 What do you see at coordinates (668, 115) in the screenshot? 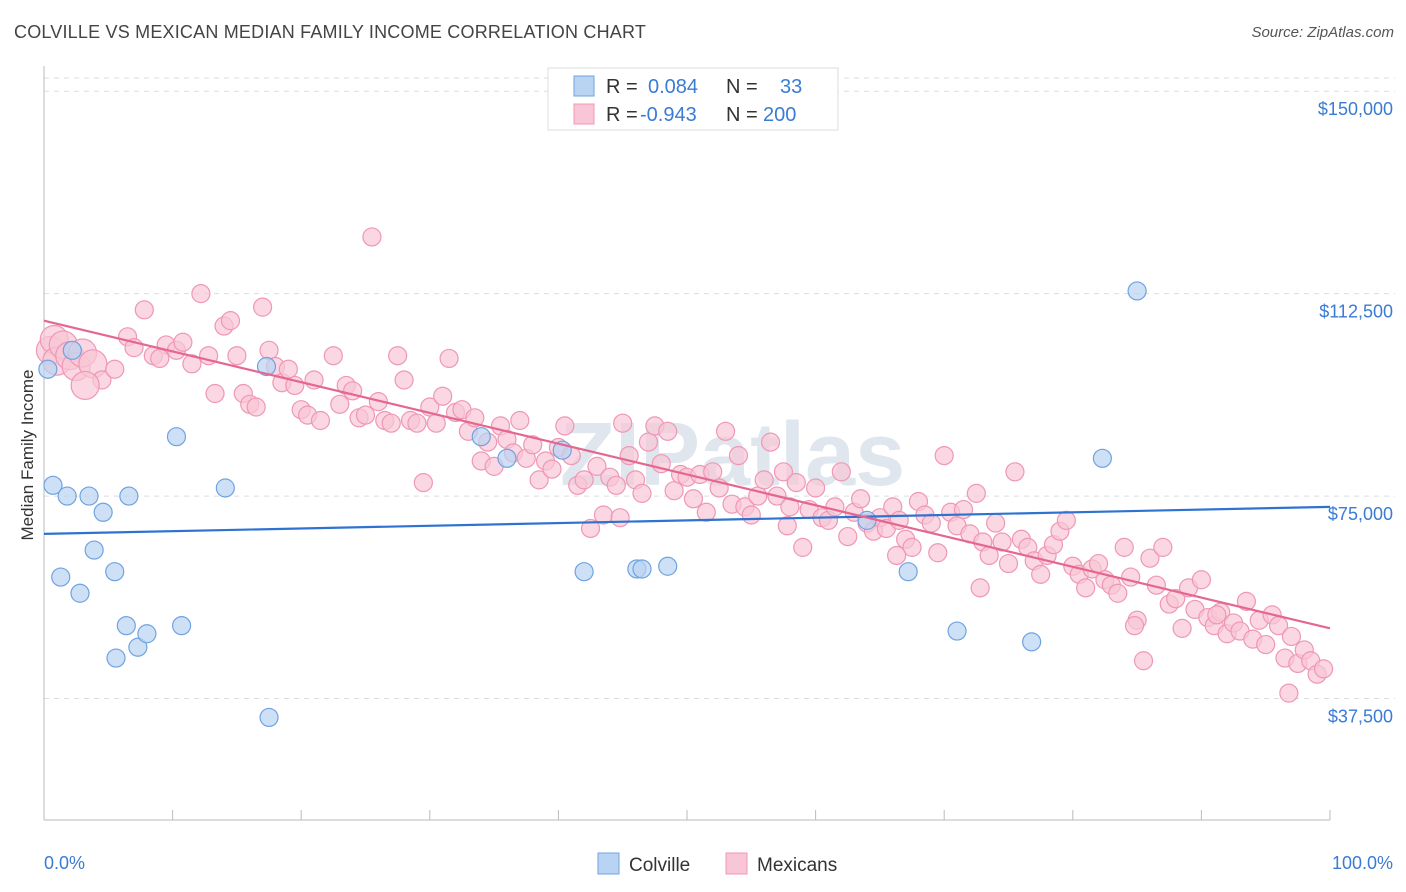
I see `legend-r-value-mexicans: -0.943` at bounding box center [668, 115].